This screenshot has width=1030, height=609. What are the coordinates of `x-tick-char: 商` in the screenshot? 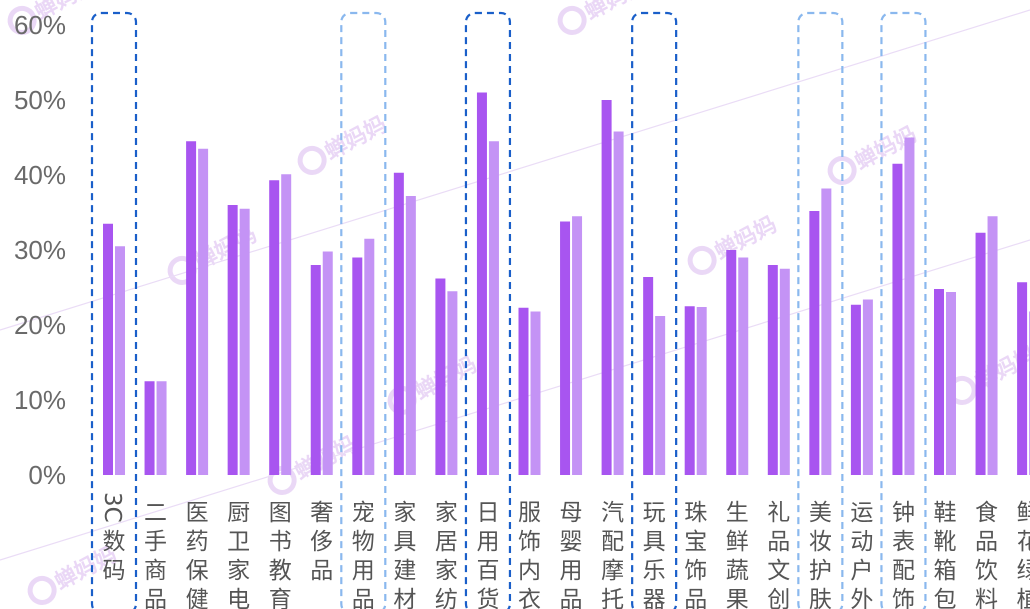 It's located at (155, 571).